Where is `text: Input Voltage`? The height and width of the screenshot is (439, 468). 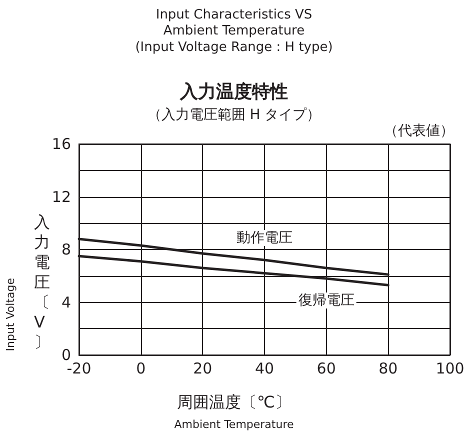 text: Input Voltage is located at coordinates (10, 315).